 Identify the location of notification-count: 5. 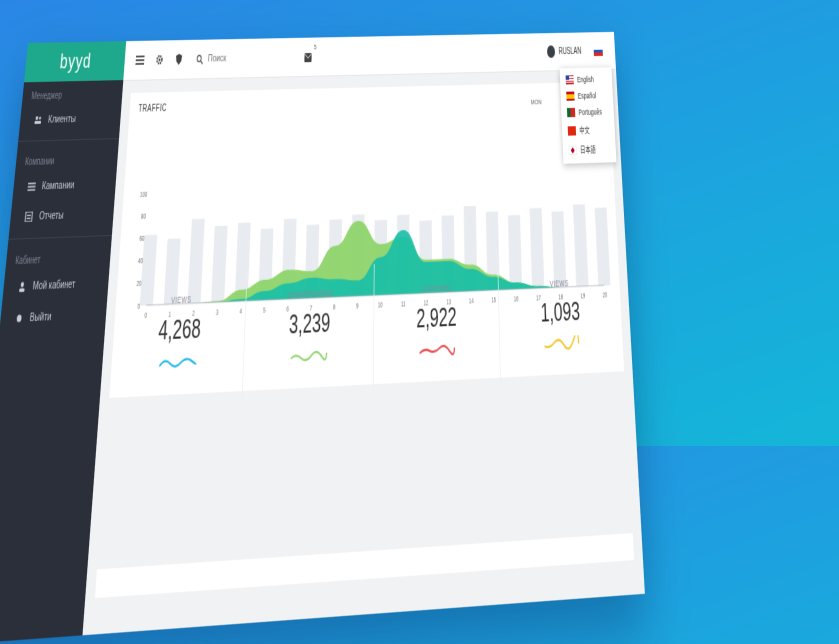
(315, 47).